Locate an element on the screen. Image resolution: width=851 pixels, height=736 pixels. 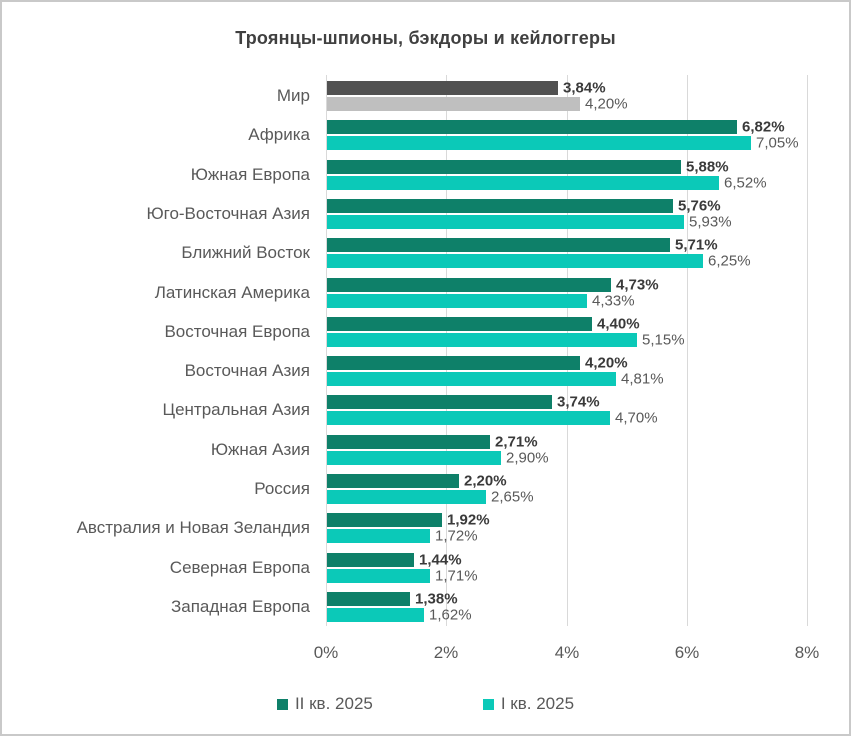
bar-series-2-Мир is located at coordinates (453, 104).